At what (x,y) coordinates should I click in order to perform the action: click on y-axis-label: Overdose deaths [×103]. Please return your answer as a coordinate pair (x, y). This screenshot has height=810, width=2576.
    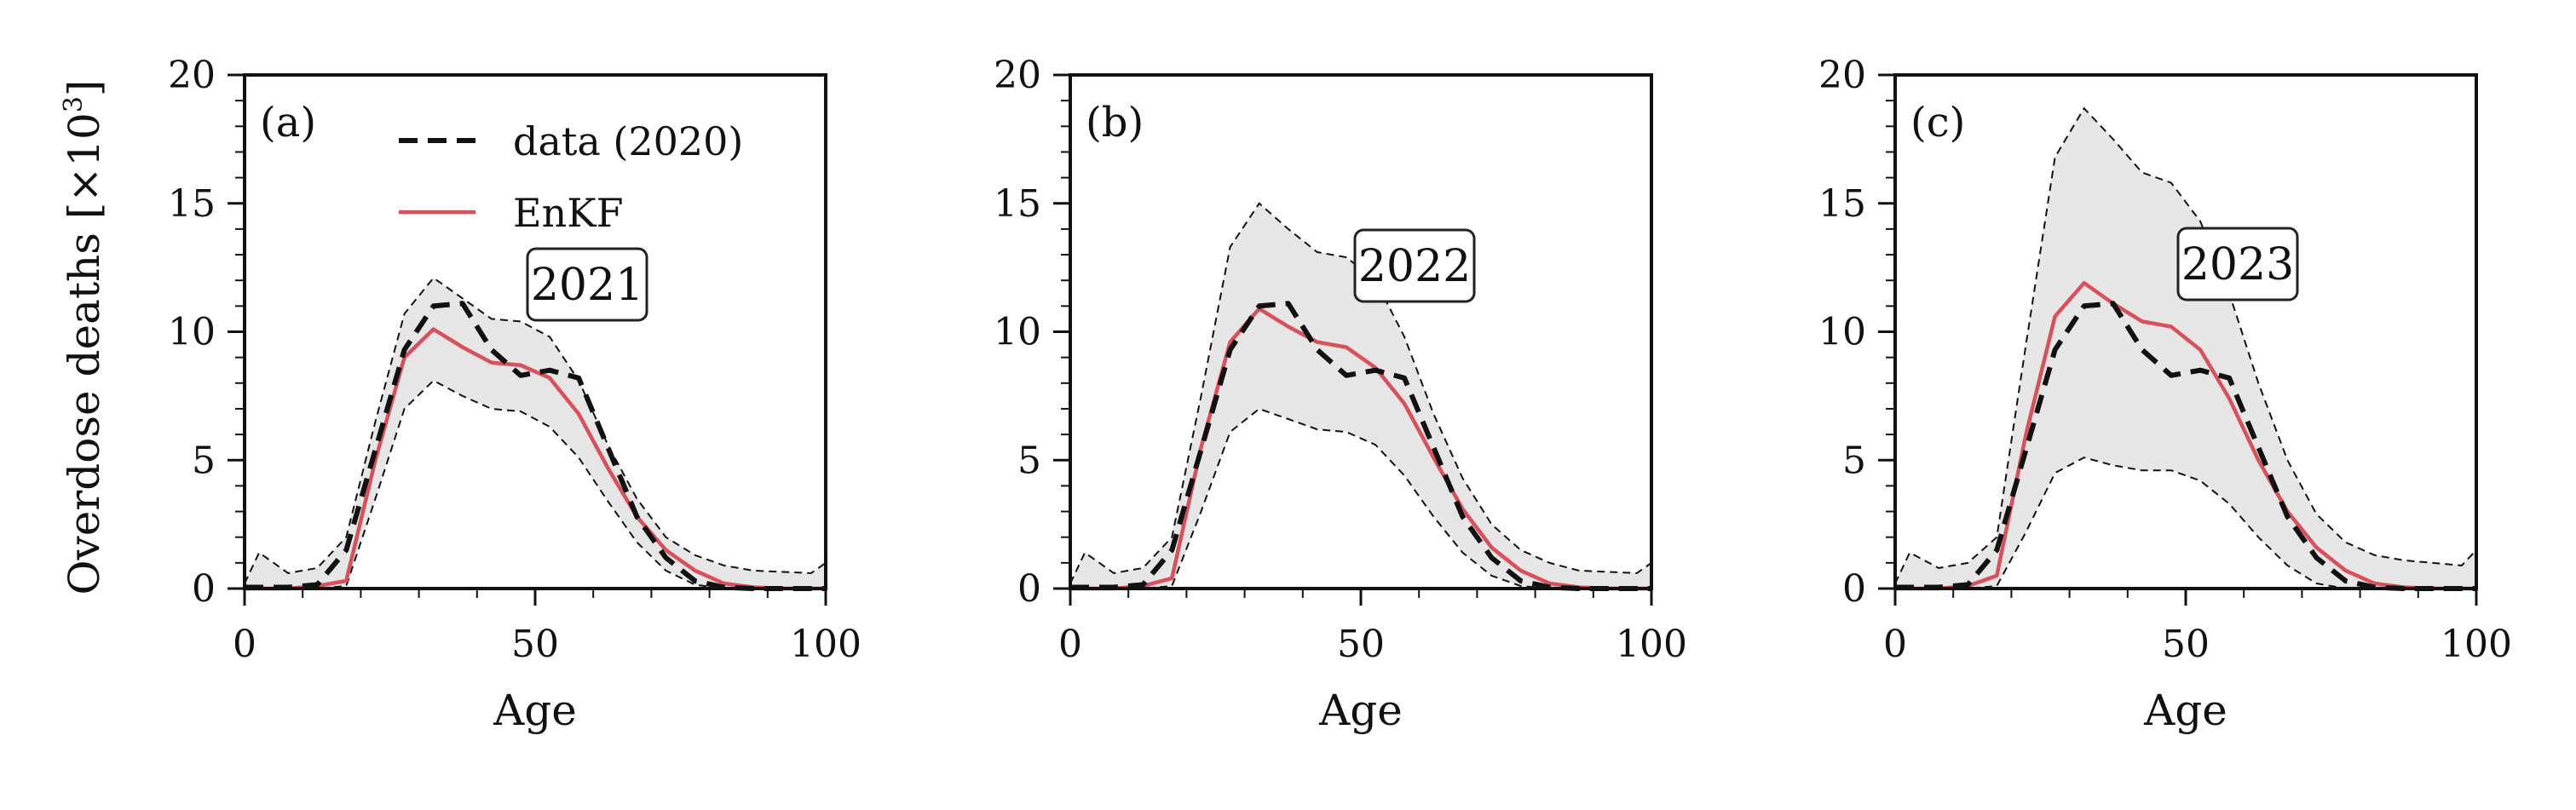
    Looking at the image, I should click on (84, 337).